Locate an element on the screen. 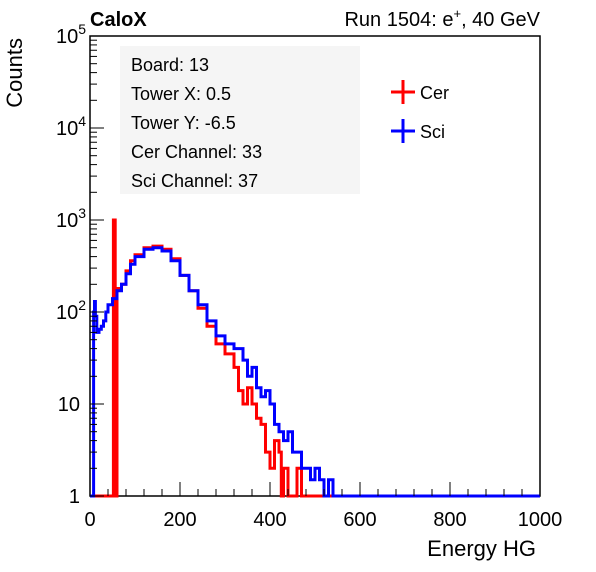  y-tick-label: 10⁵ is located at coordinates (71, 34).